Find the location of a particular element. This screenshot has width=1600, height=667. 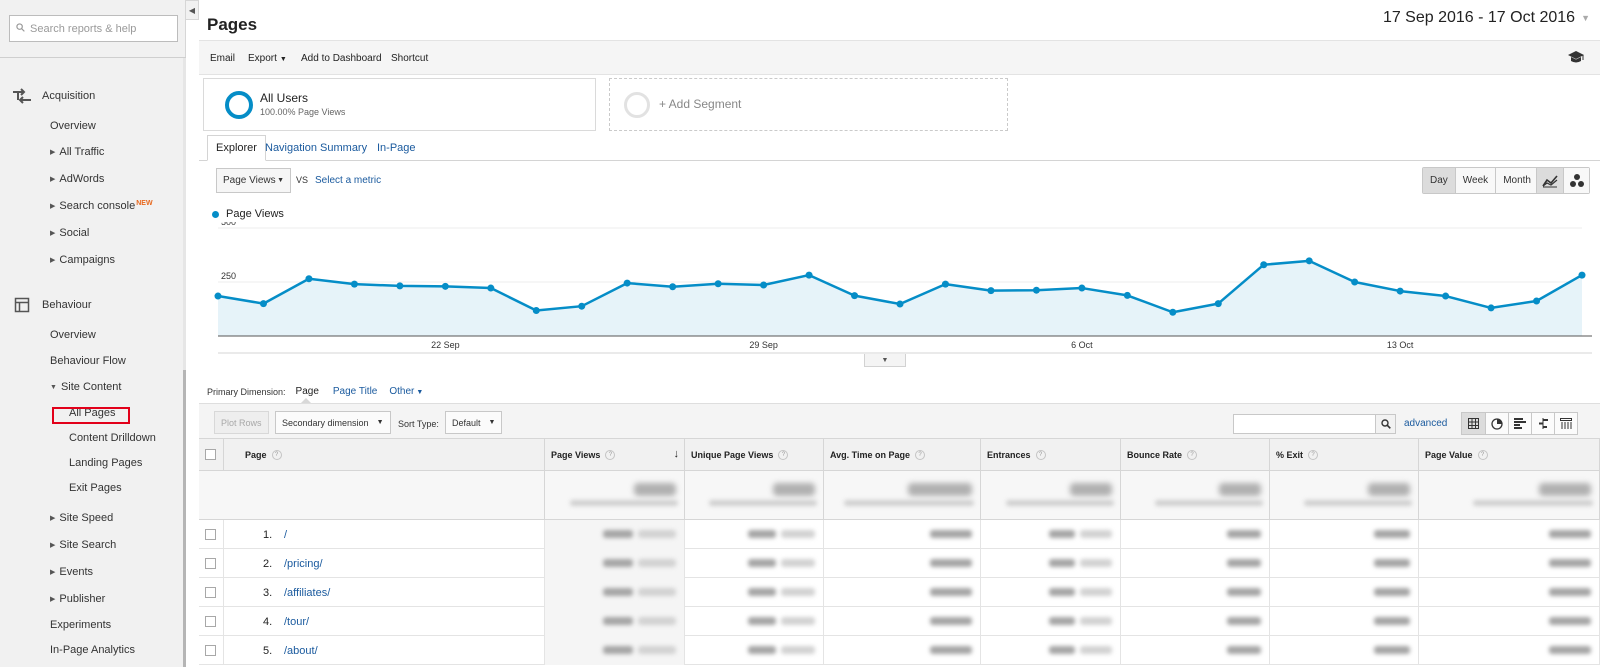

sidebar-item-events: ▶ Events is located at coordinates (71, 572).